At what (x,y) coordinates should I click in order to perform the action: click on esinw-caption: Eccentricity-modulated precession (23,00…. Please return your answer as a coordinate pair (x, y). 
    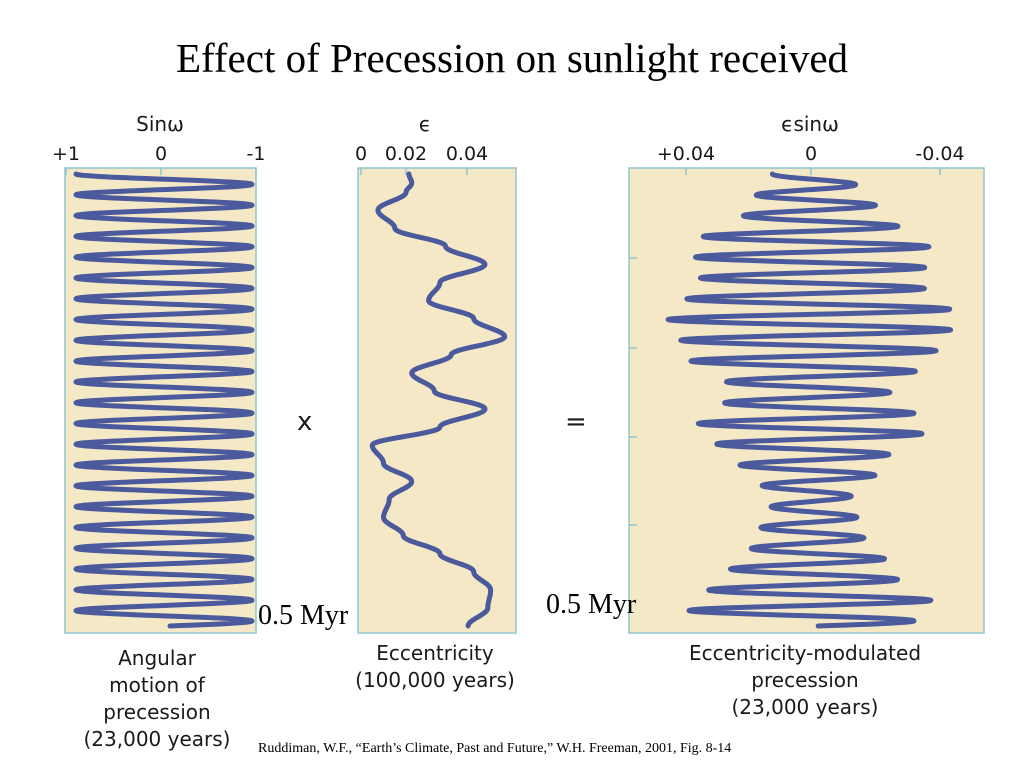
    Looking at the image, I should click on (805, 680).